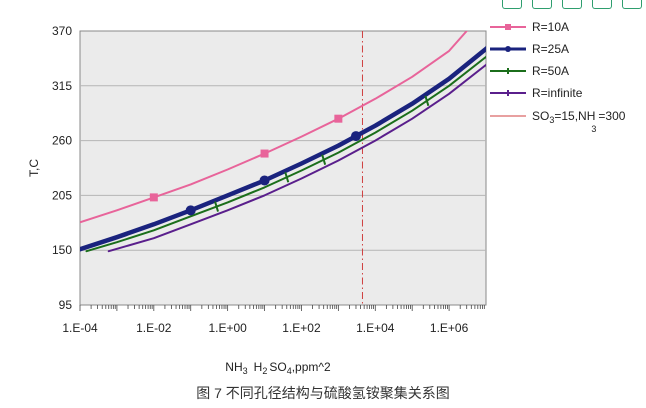  What do you see at coordinates (540, 116) in the screenshot?
I see `legend-label-part: SO` at bounding box center [540, 116].